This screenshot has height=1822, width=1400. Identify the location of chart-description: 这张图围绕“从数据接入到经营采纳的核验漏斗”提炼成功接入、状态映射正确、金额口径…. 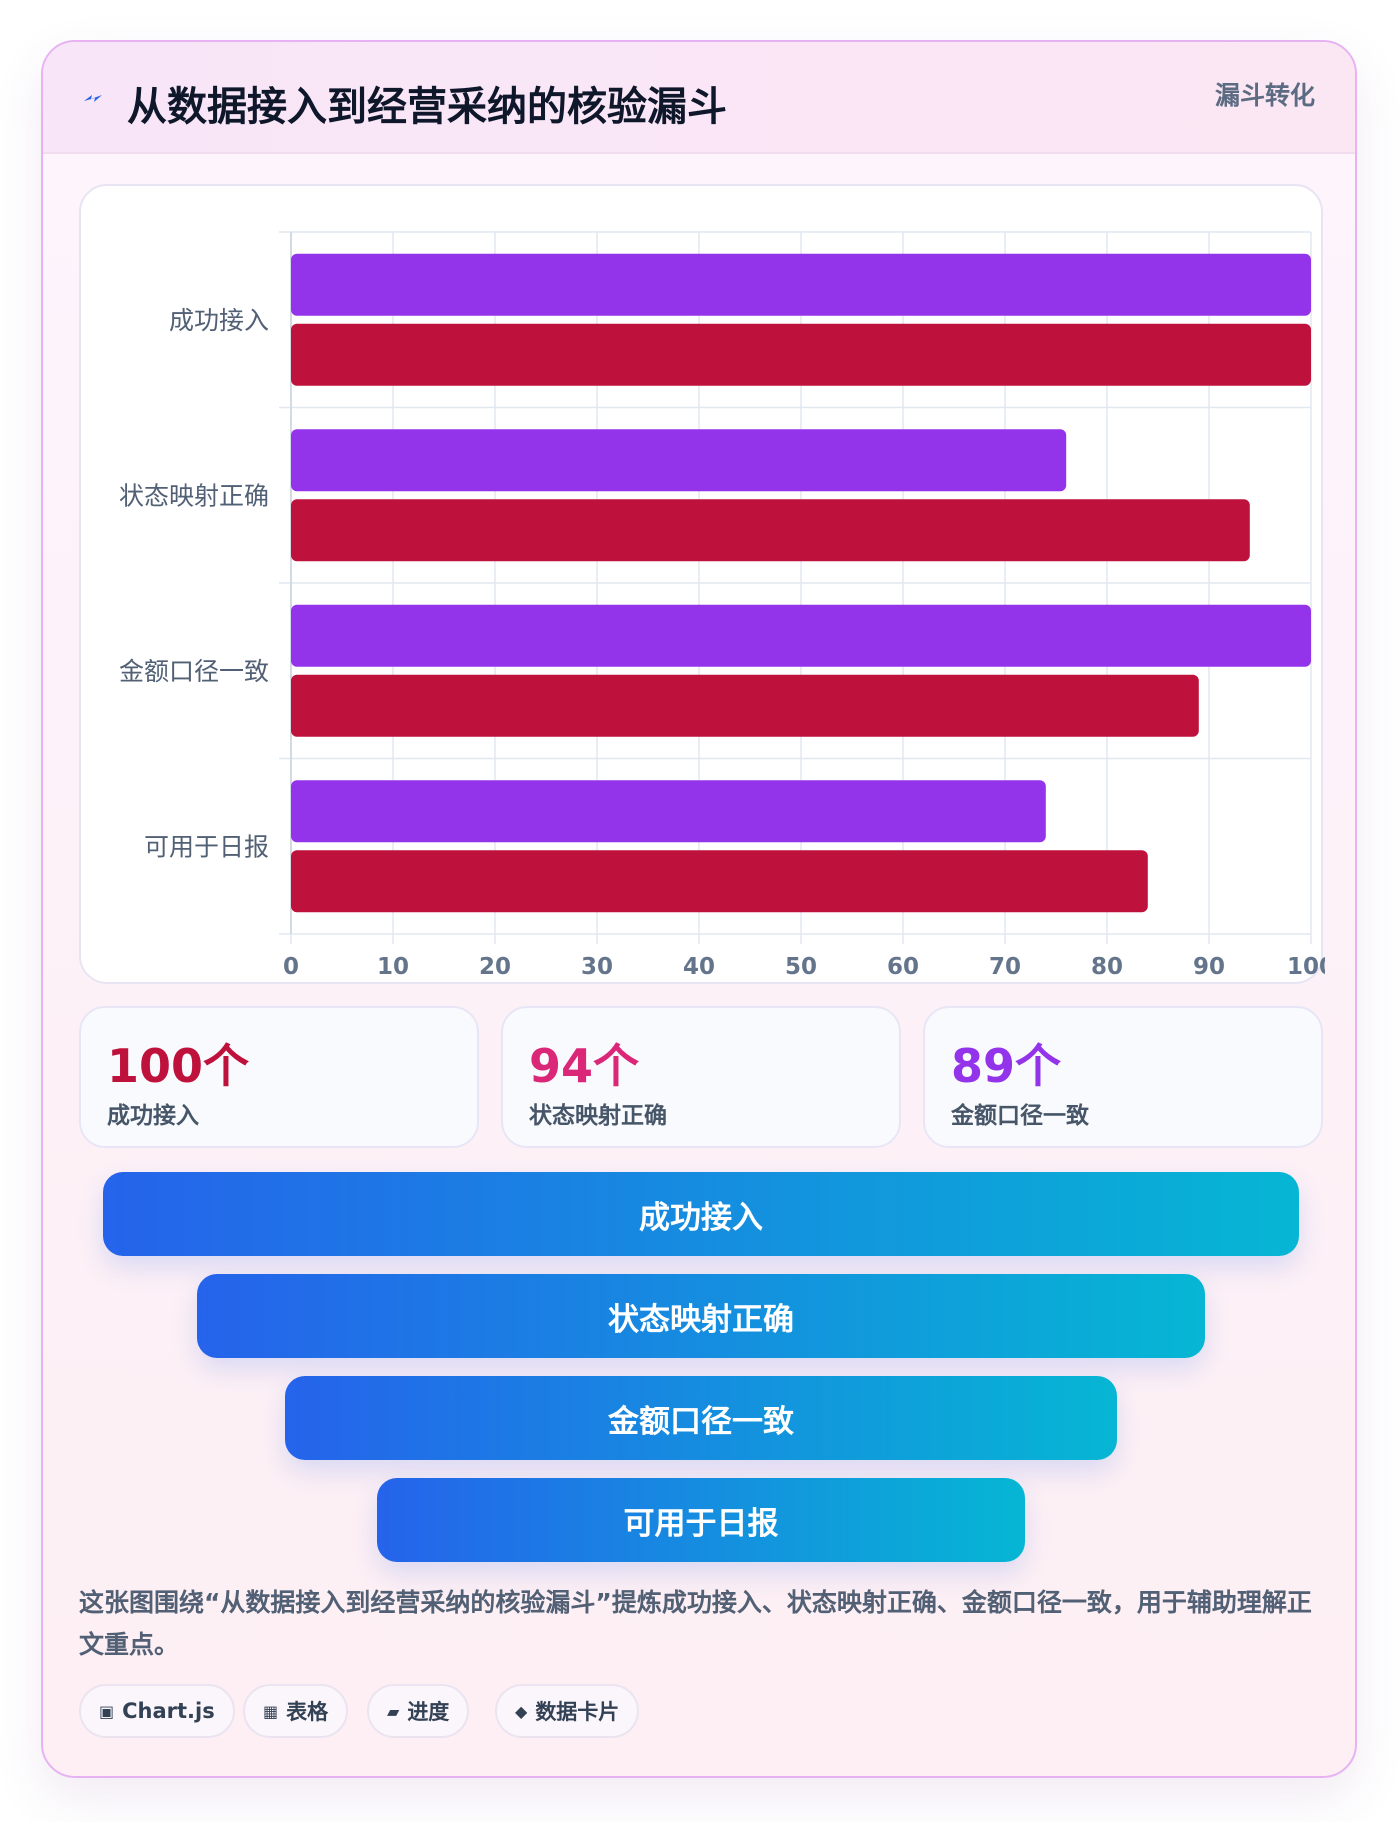
(695, 1623).